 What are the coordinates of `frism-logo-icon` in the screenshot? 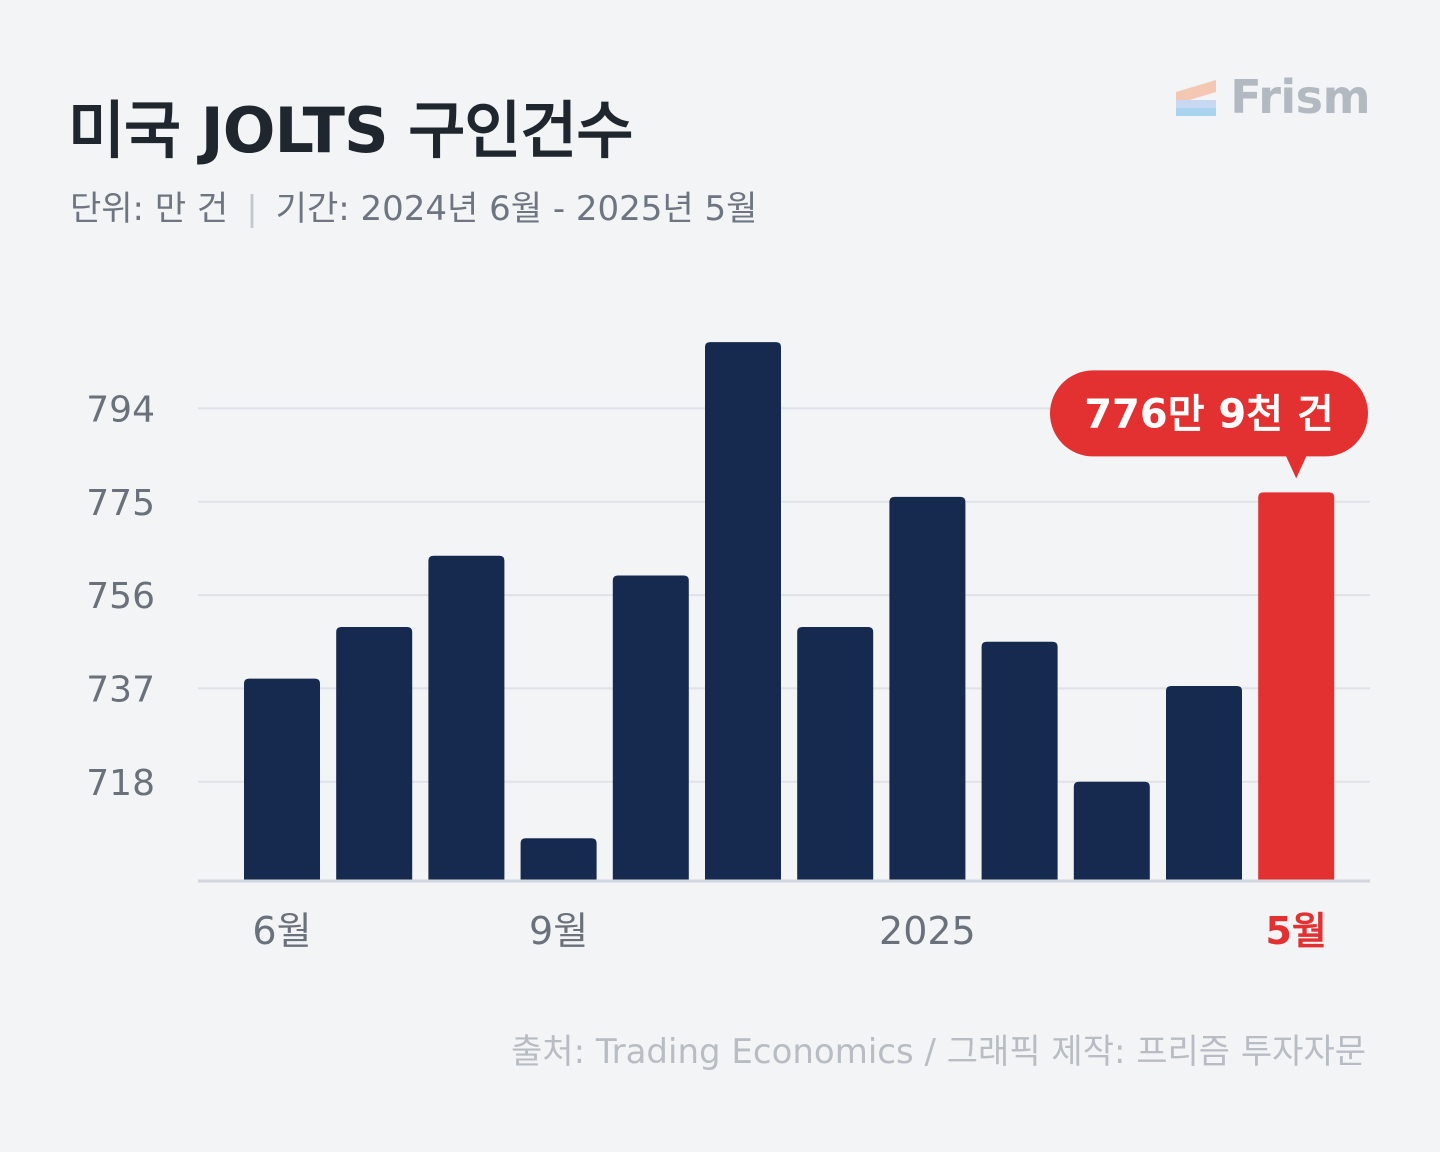 It's located at (1196, 98).